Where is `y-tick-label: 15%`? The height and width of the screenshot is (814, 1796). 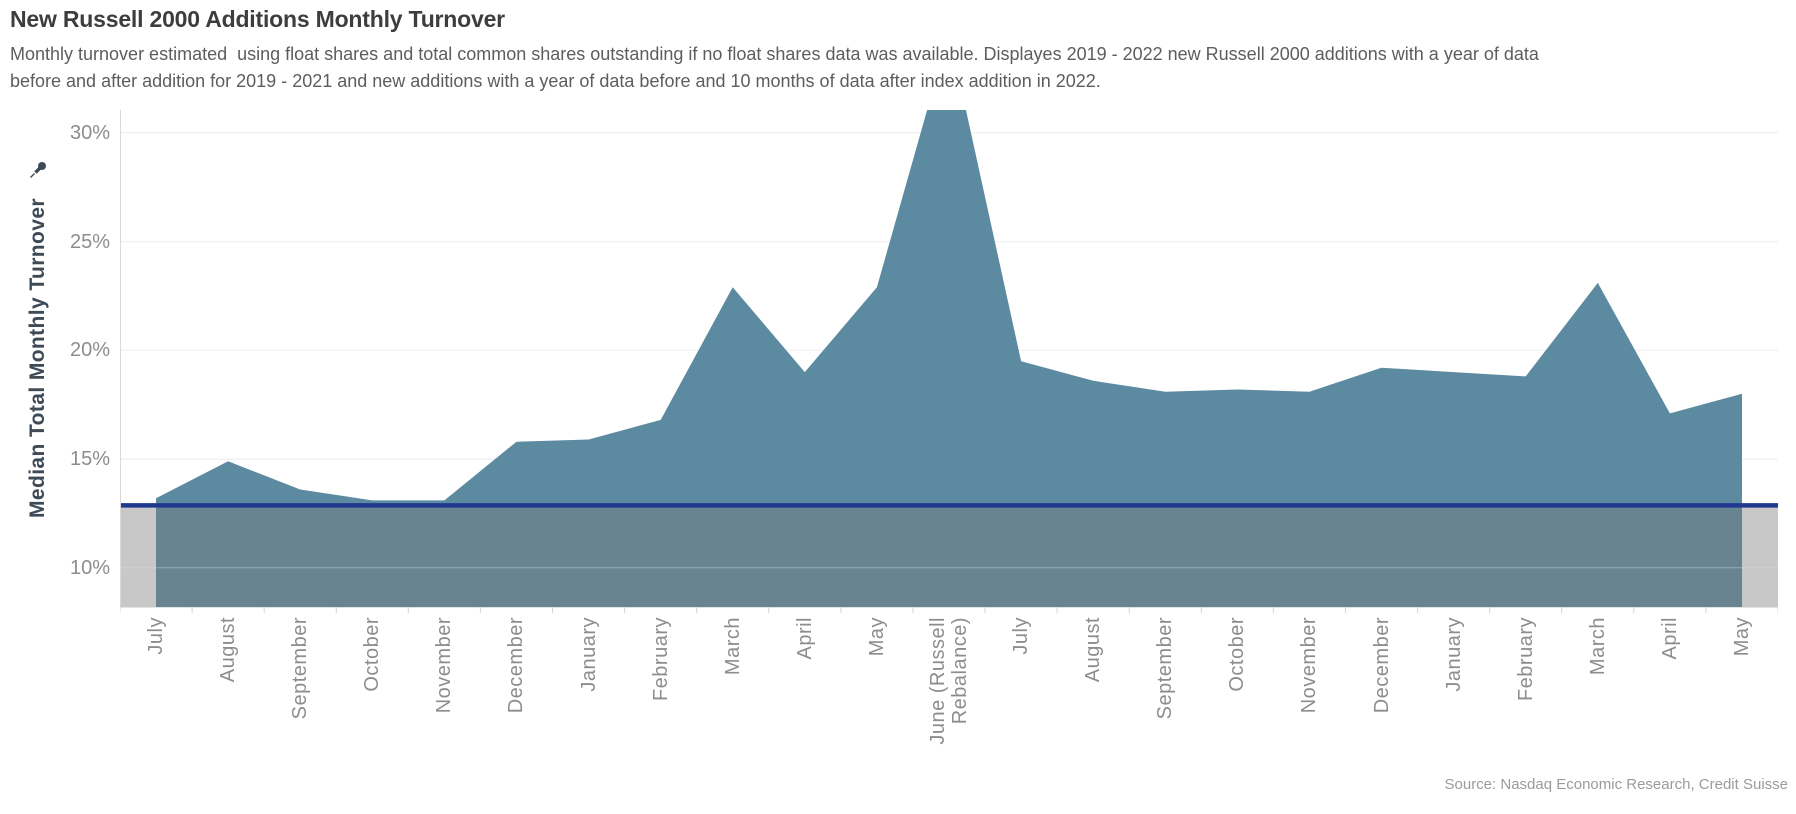 y-tick-label: 15% is located at coordinates (89, 459).